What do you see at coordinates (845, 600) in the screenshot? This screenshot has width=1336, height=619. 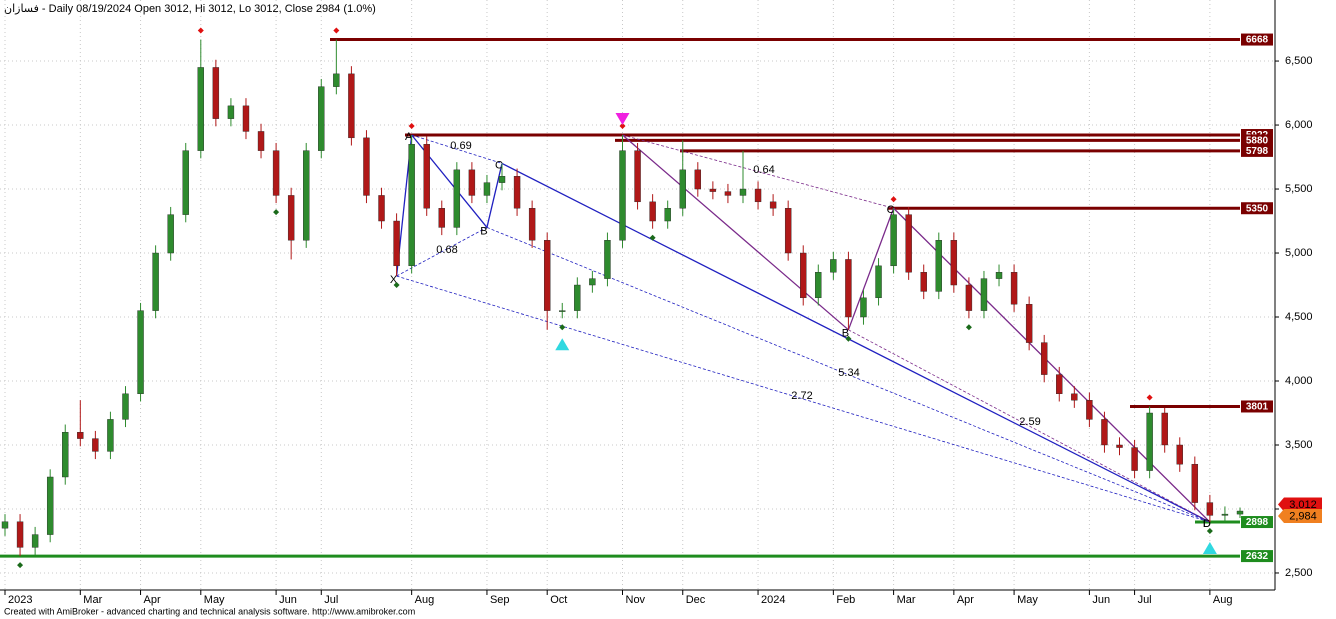 I see `x-tick-label: Feb` at bounding box center [845, 600].